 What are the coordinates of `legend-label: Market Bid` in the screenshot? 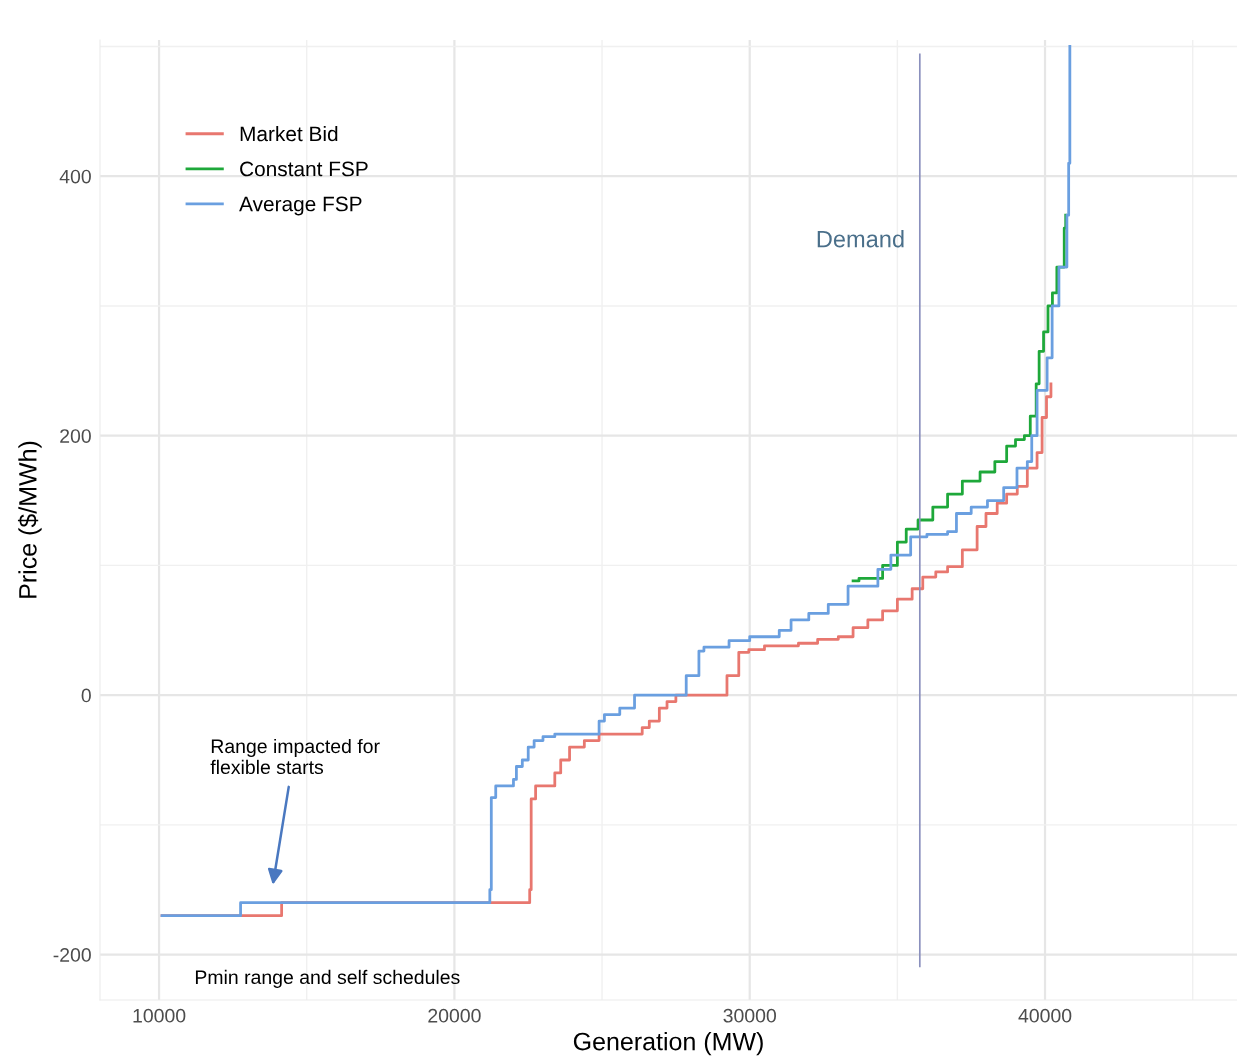 It's located at (289, 133).